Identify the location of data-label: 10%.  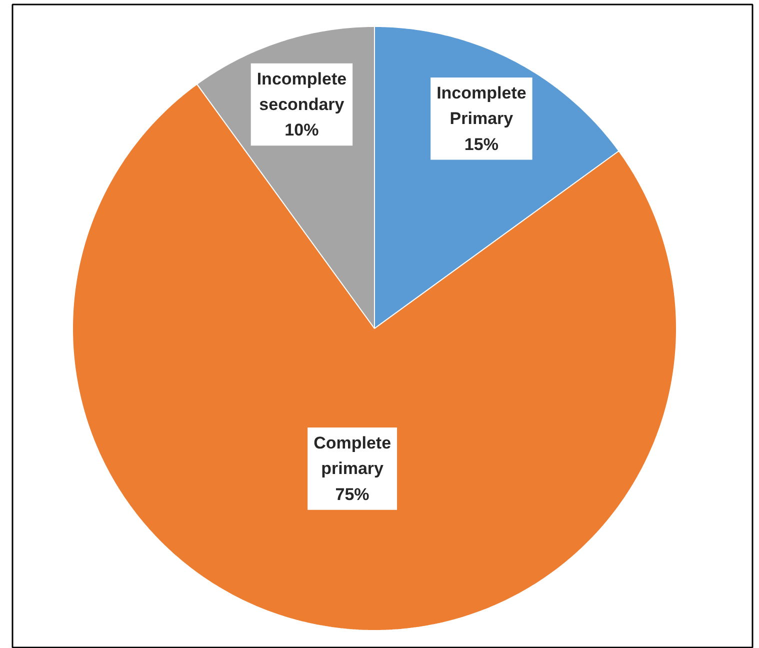
(301, 130).